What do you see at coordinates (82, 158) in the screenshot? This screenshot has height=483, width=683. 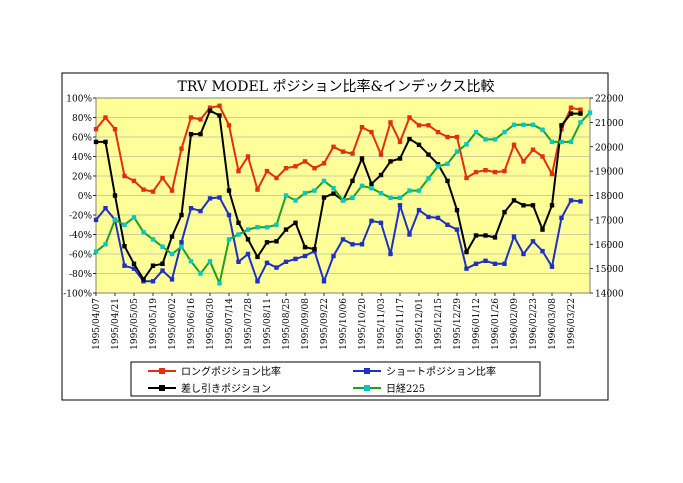 I see `left-tick-label: 40%` at bounding box center [82, 158].